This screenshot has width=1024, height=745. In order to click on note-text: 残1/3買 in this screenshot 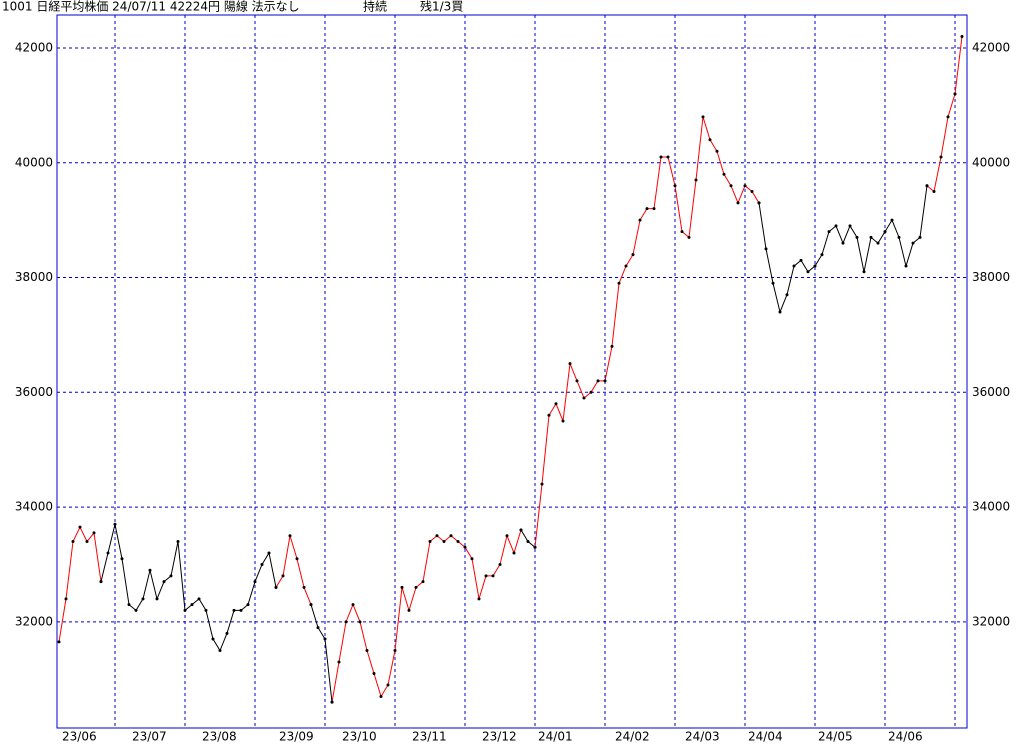, I will do `click(441, 7)`.